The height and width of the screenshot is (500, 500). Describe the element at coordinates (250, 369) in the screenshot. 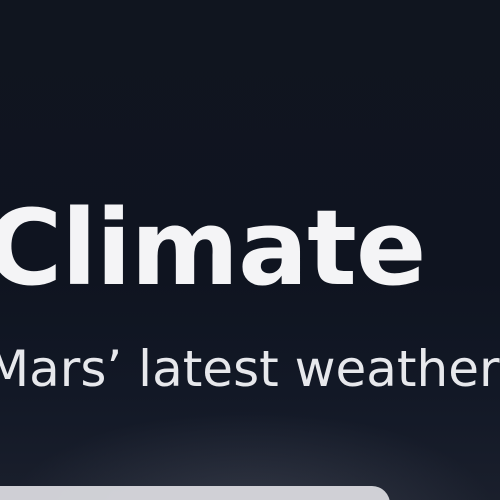

I see `page-subtitle: Mars’ latest weather` at that location.